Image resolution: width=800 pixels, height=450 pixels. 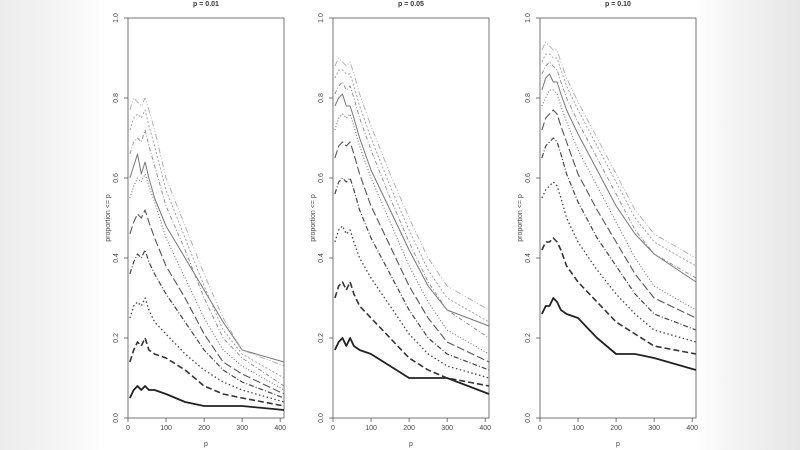 I want to click on panel-title: p = 0.01, so click(x=206, y=4).